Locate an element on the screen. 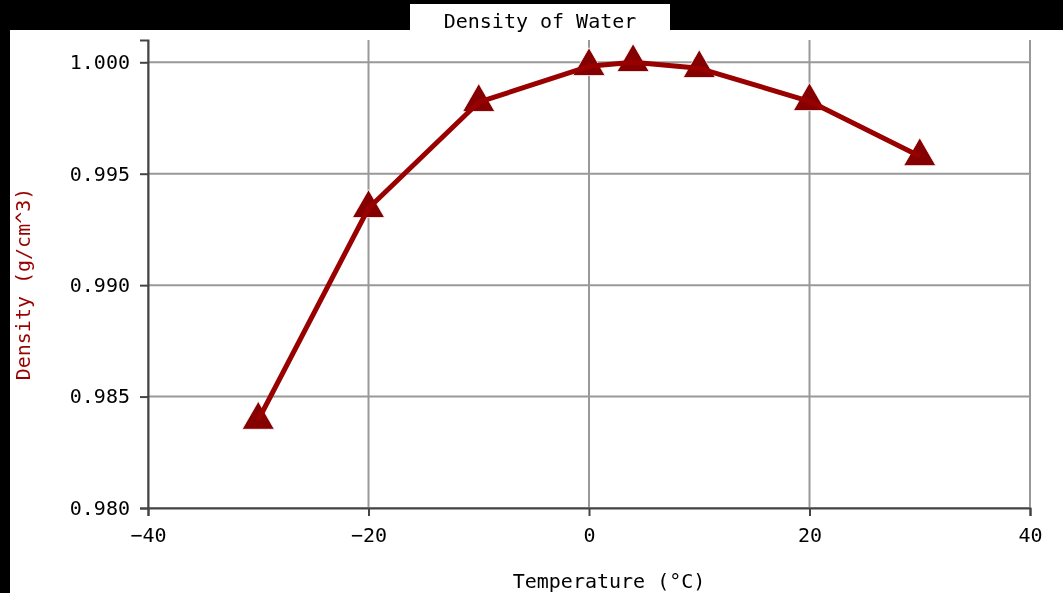  y-tick-label: 0.990 is located at coordinates (99, 285).